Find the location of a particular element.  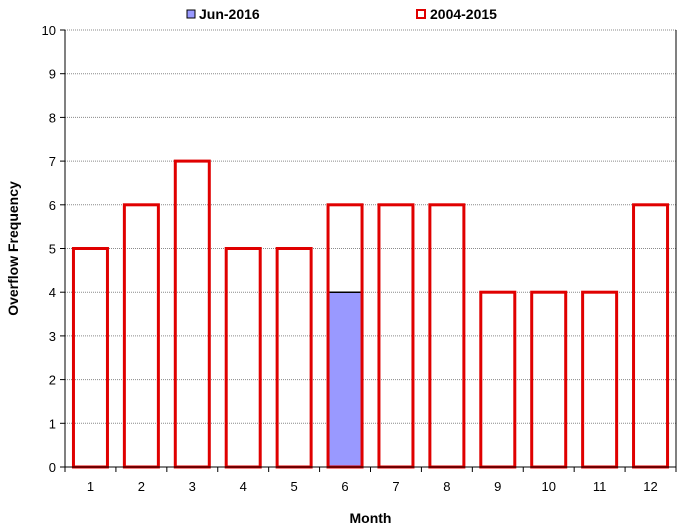

y-tick-labels: 0 1 2 3 4 5 6 7 8 9 10 is located at coordinates (49, 249).